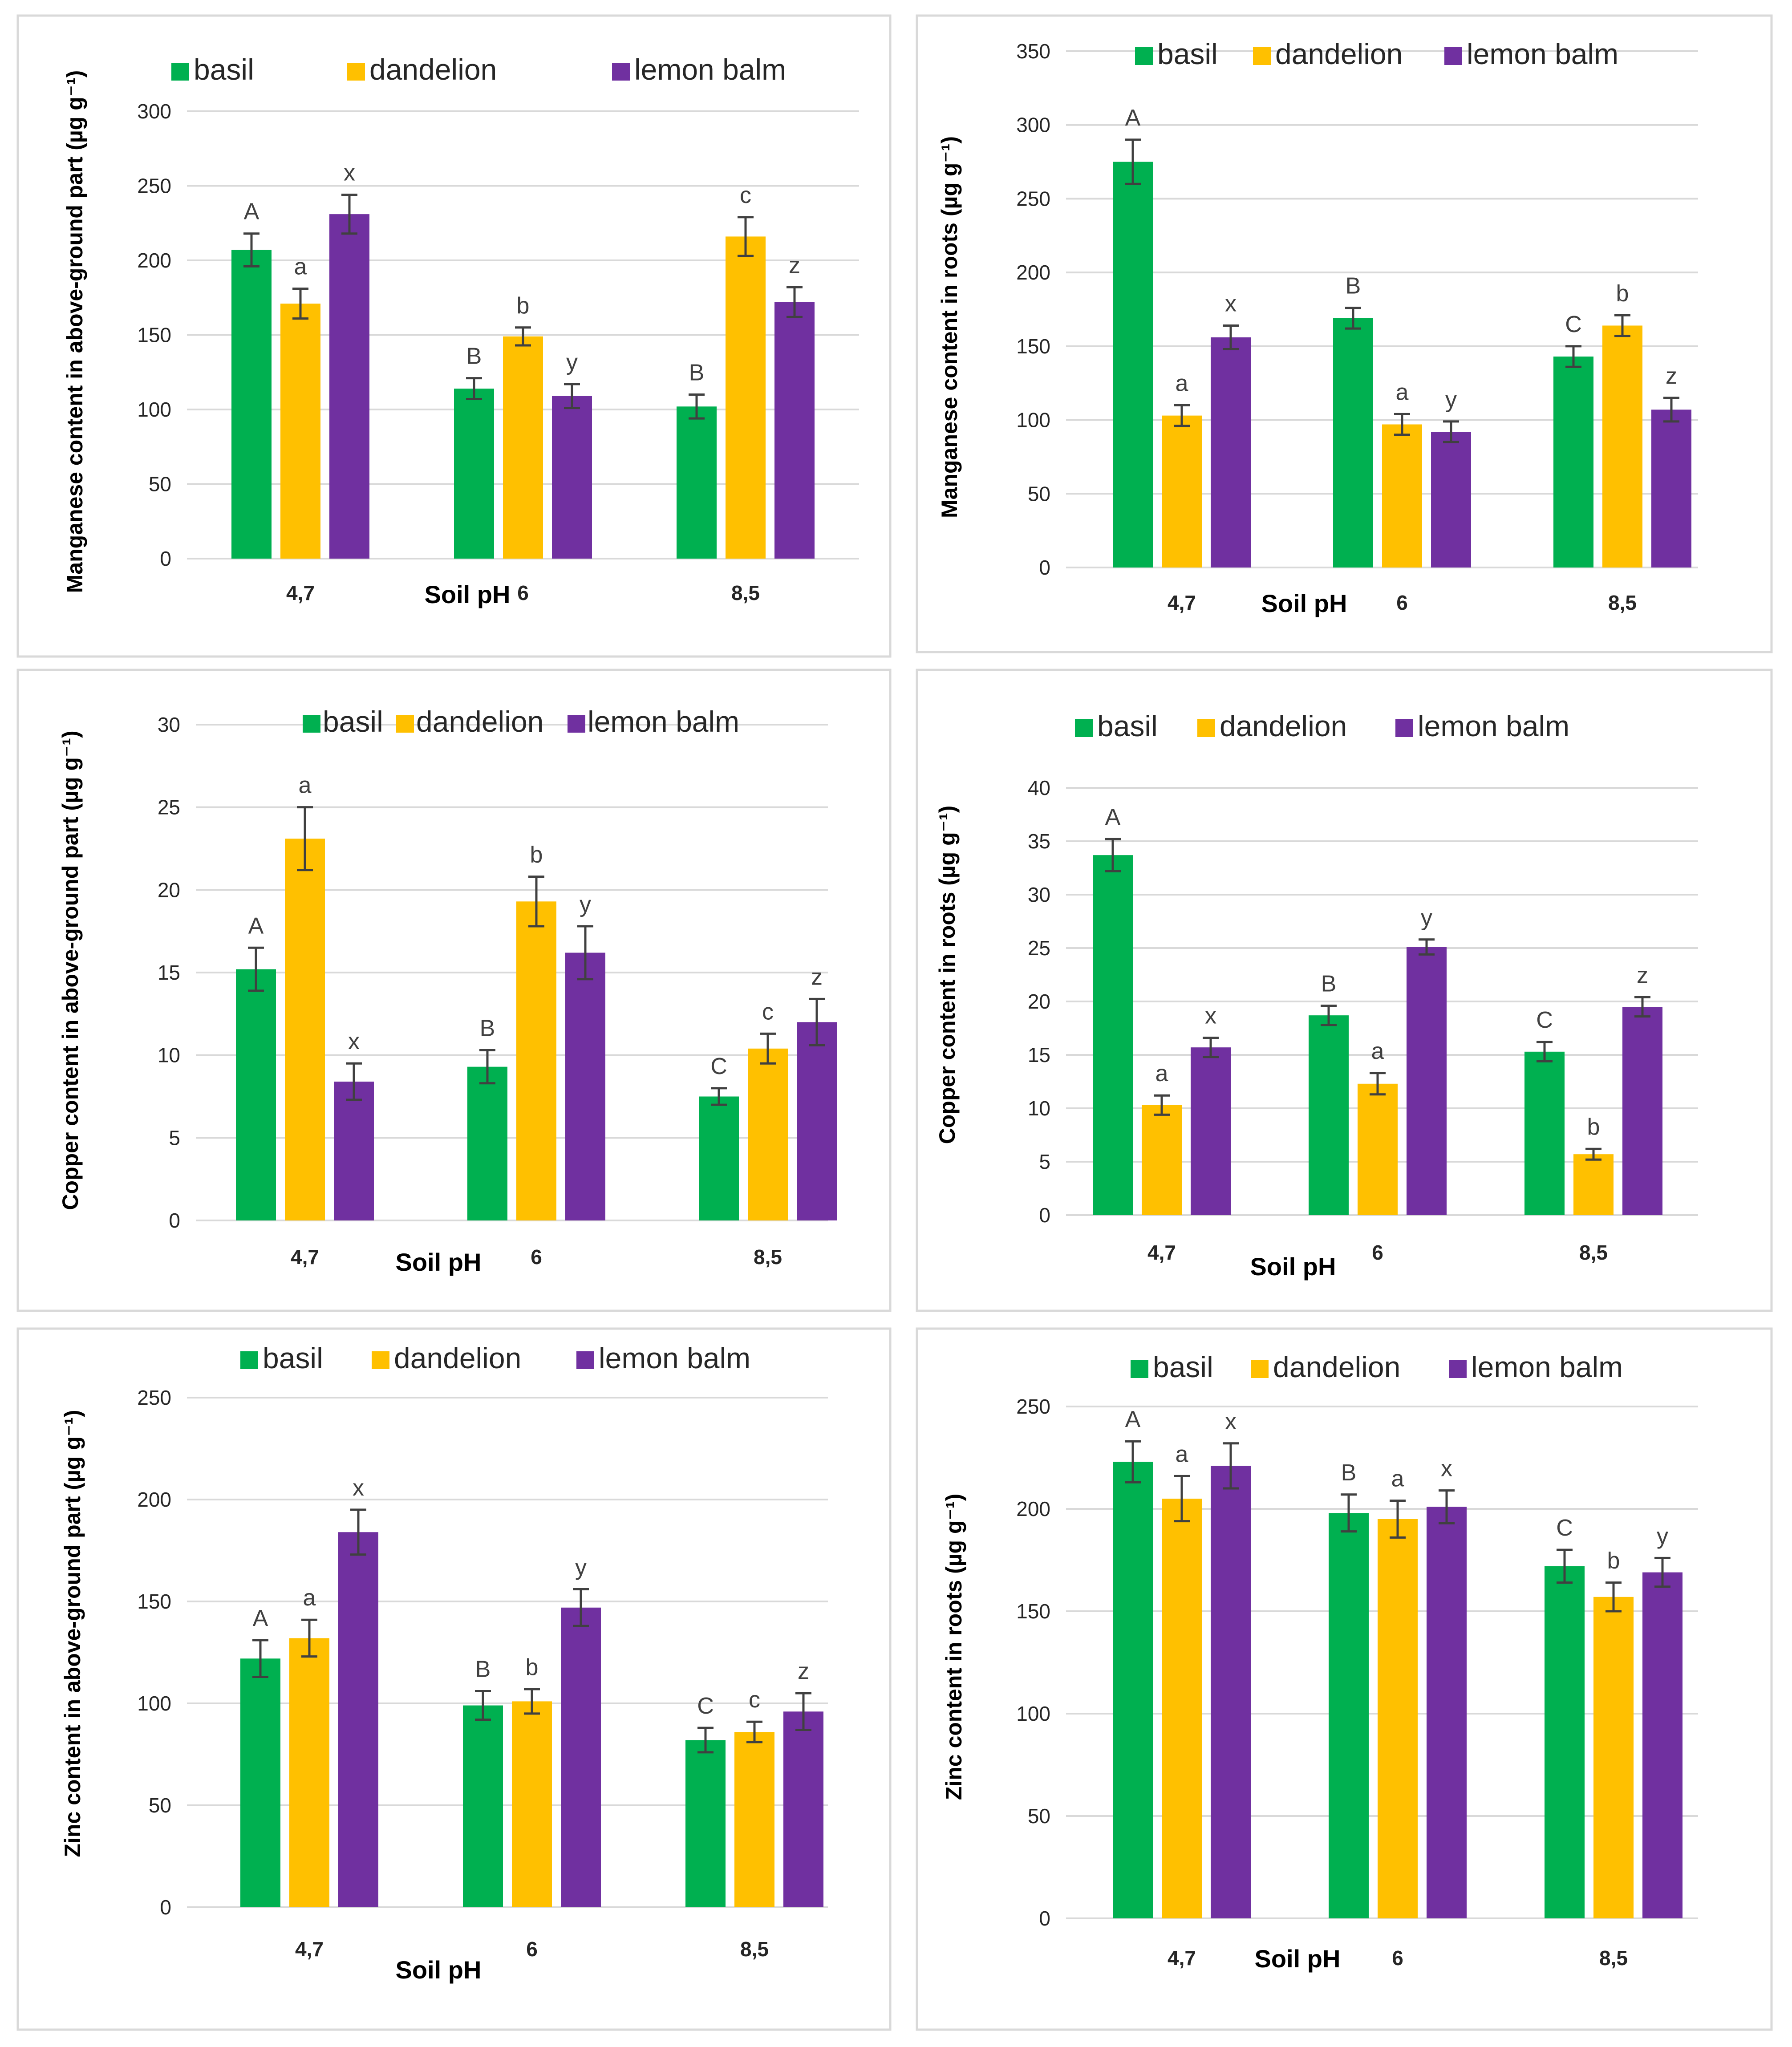 Image resolution: width=1792 pixels, height=2047 pixels. What do you see at coordinates (1033, 1508) in the screenshot?
I see `y-tick-label: 200` at bounding box center [1033, 1508].